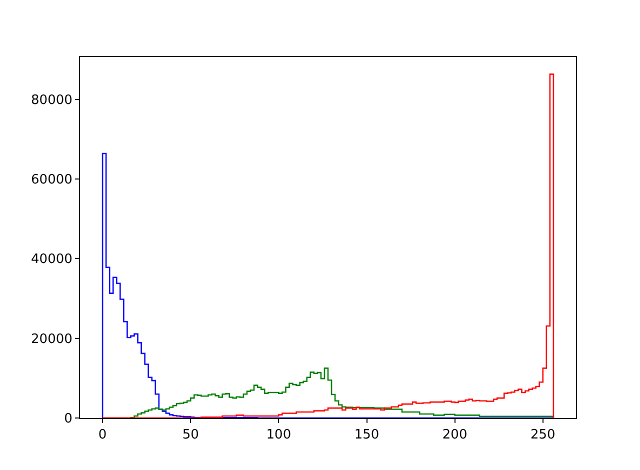 The width and height of the screenshot is (640, 470). Describe the element at coordinates (51, 260) in the screenshot. I see `y-tick-label: 40000` at that location.